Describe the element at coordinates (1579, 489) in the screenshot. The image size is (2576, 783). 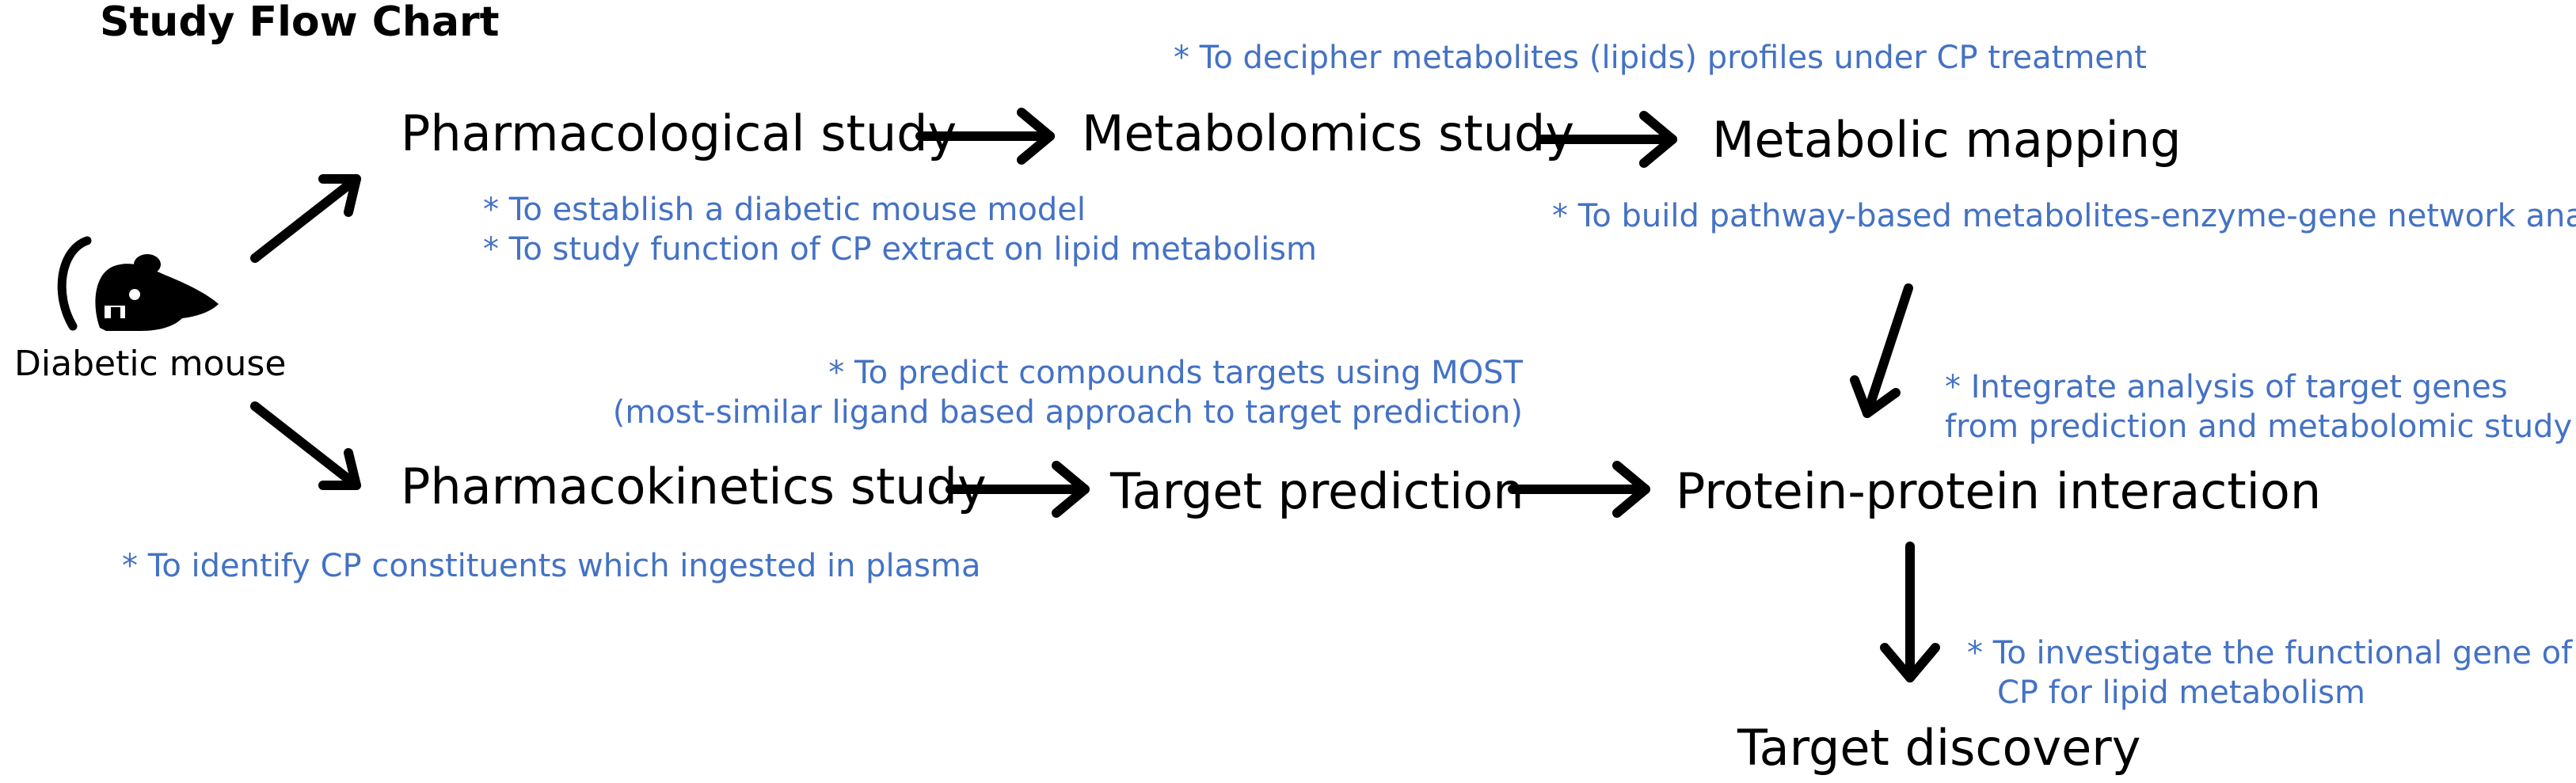
I see `arrow-prediction-to-ppi` at that location.